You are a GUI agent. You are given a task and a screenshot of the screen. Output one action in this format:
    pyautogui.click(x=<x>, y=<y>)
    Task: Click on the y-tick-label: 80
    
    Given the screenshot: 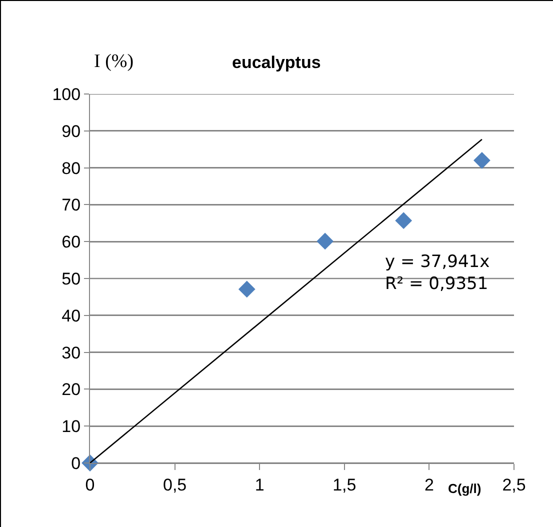 What is the action you would take?
    pyautogui.click(x=71, y=168)
    